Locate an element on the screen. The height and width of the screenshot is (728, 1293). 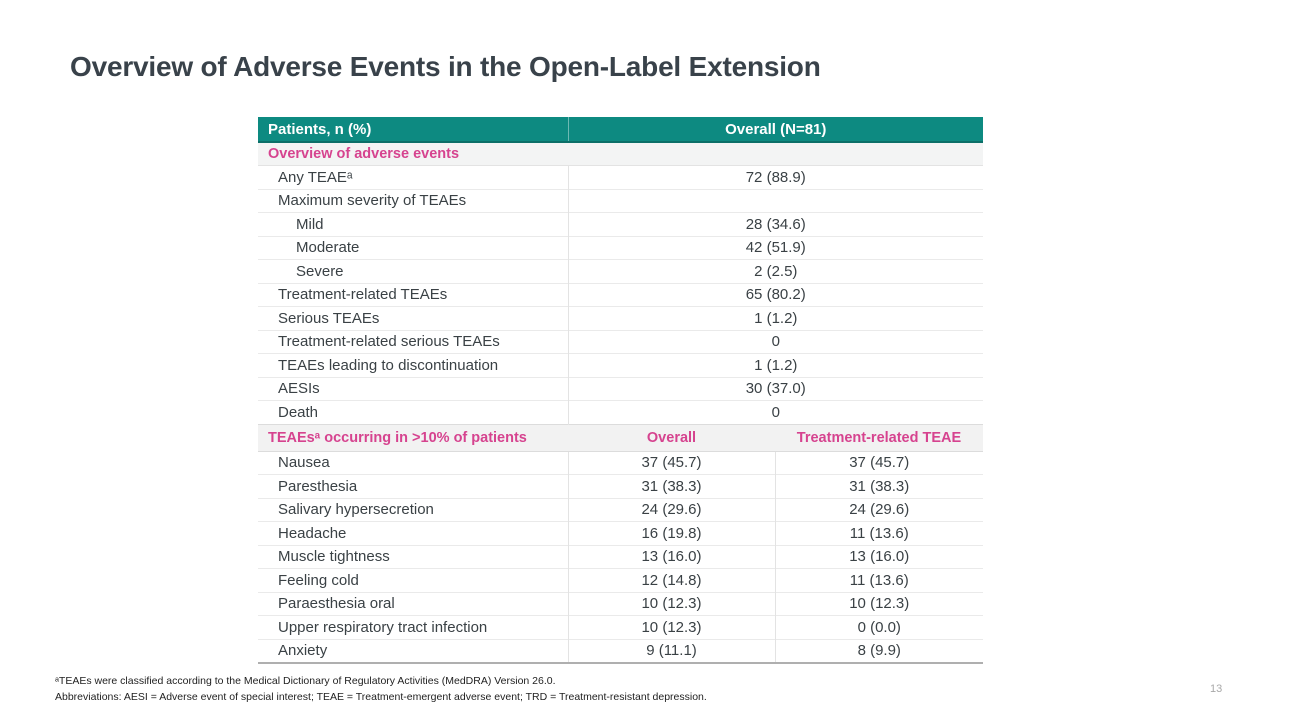
table-row: Maximum severity of TEAEs is located at coordinates (620, 200).